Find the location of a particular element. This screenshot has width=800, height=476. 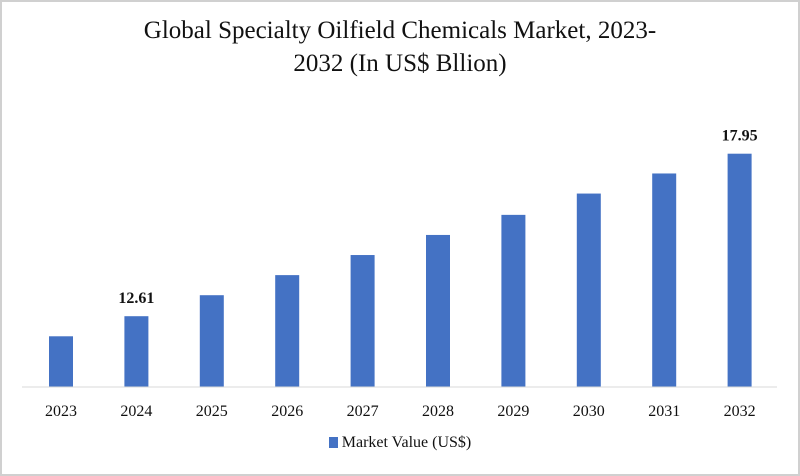

legend-label: Market Value (US$) is located at coordinates (406, 442).